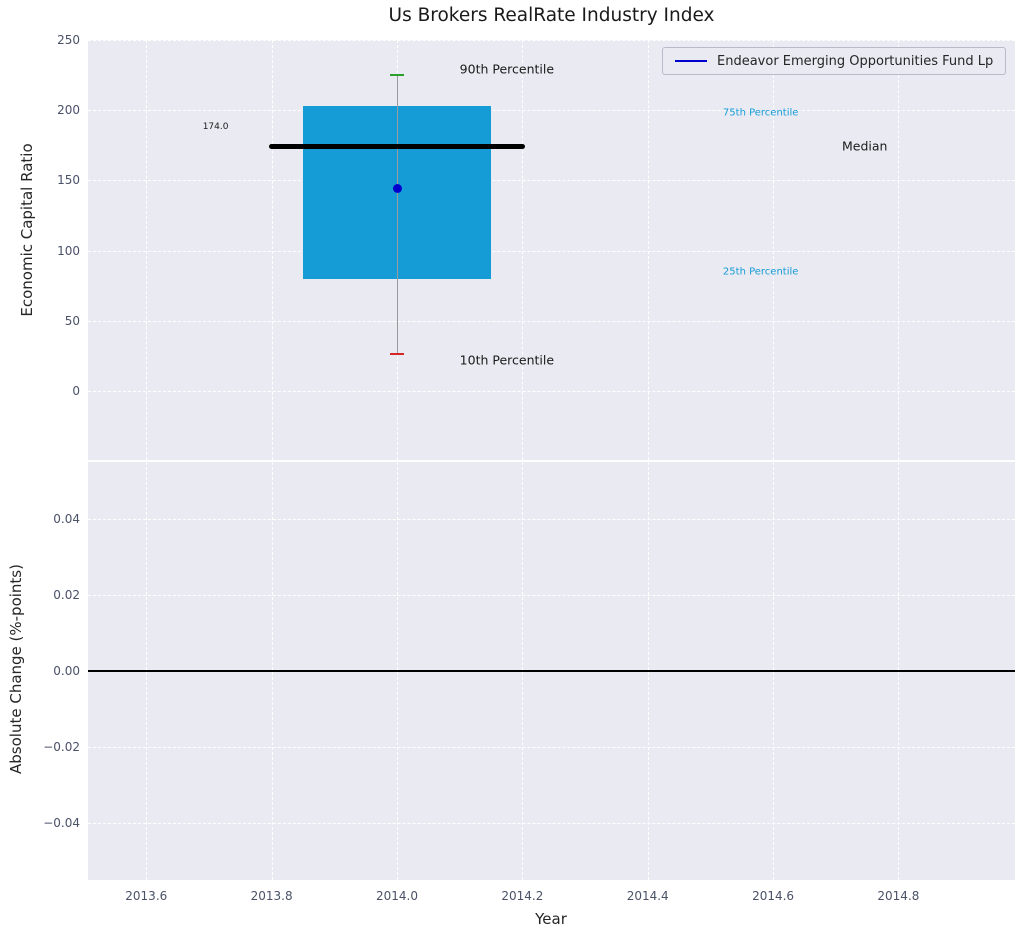  I want to click on x-tick-label: 2014.4, so click(647, 896).